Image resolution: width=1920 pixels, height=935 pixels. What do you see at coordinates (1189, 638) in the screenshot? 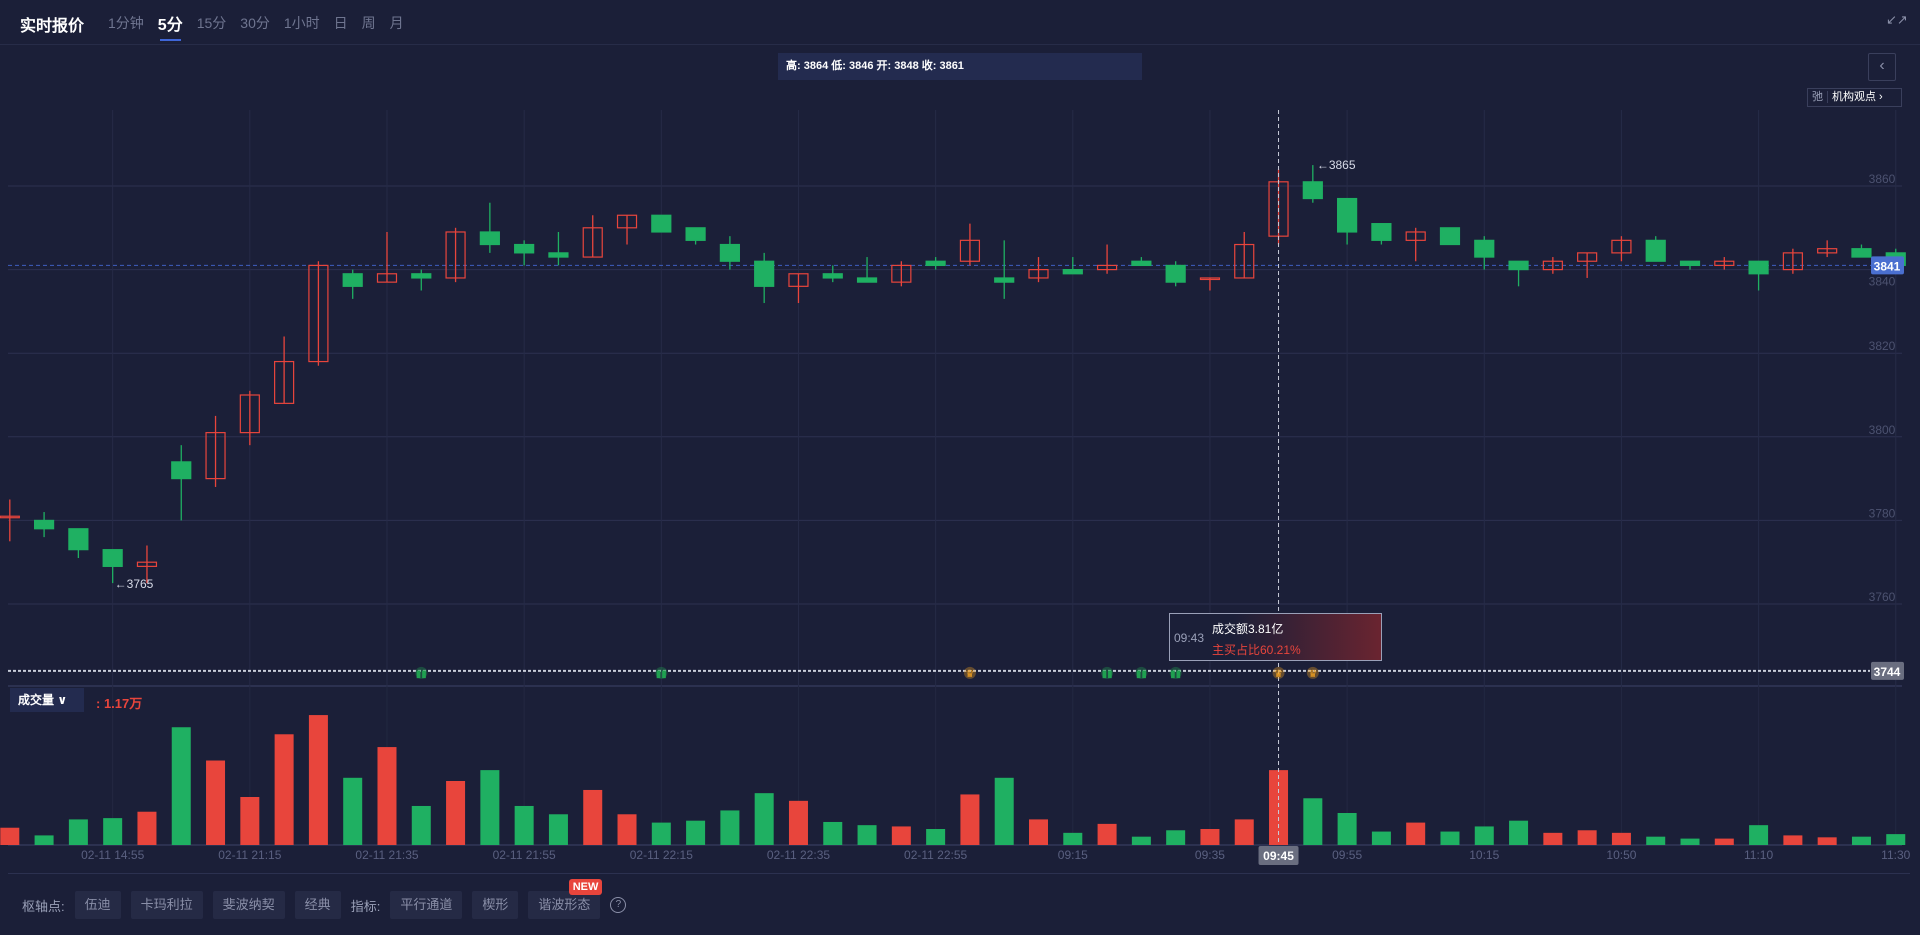
I see `tooltip-time: 09:43` at bounding box center [1189, 638].